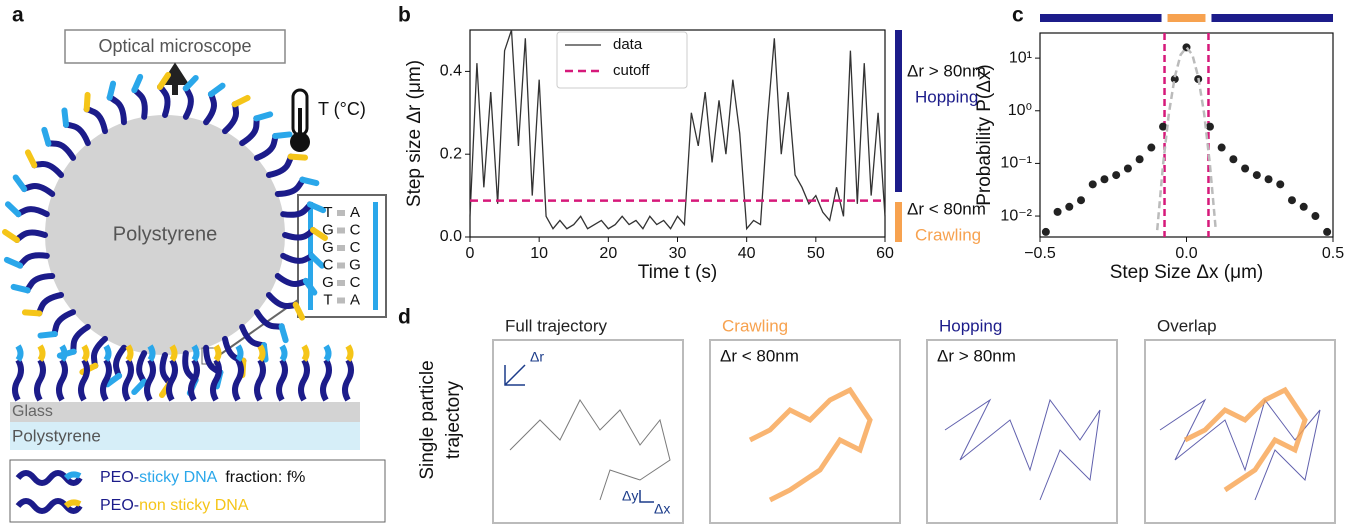 Image resolution: width=1360 pixels, height=525 pixels. Describe the element at coordinates (1016, 163) in the screenshot. I see `y-tick-label: 10⁻¹` at that location.